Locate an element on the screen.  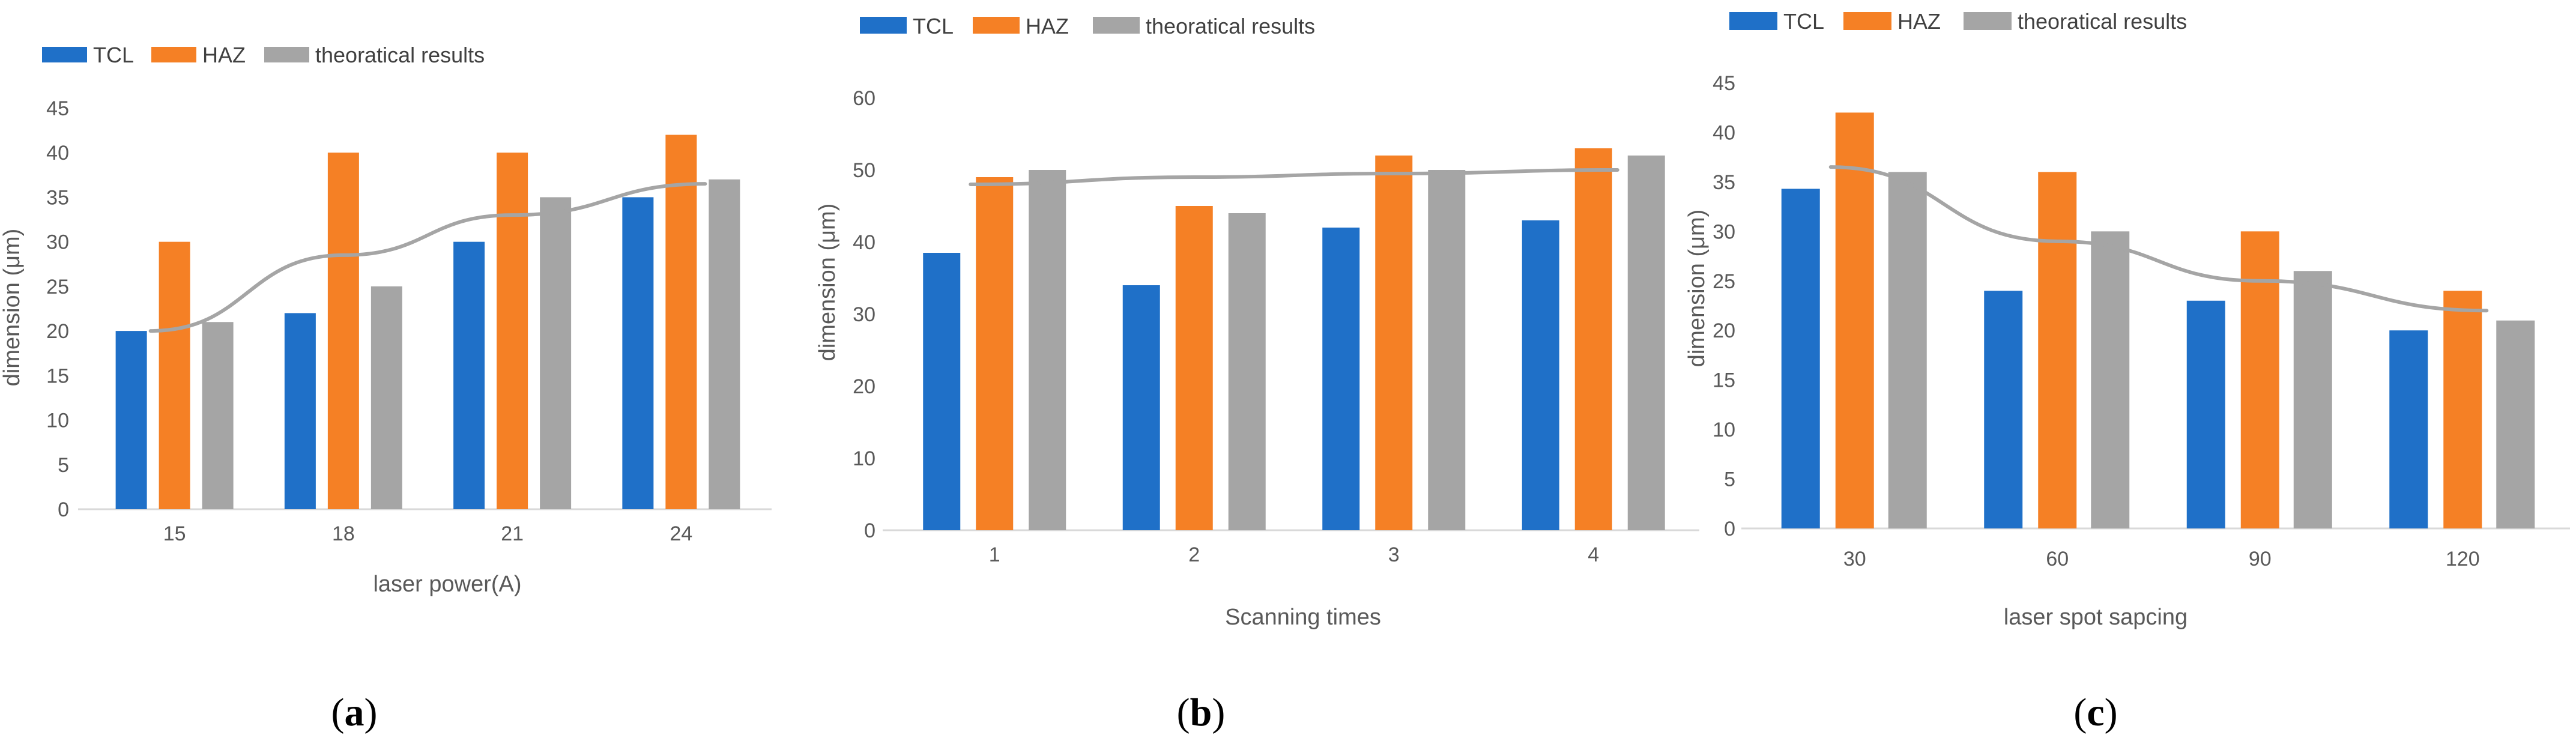
caption-c: (c) is located at coordinates (2095, 712).